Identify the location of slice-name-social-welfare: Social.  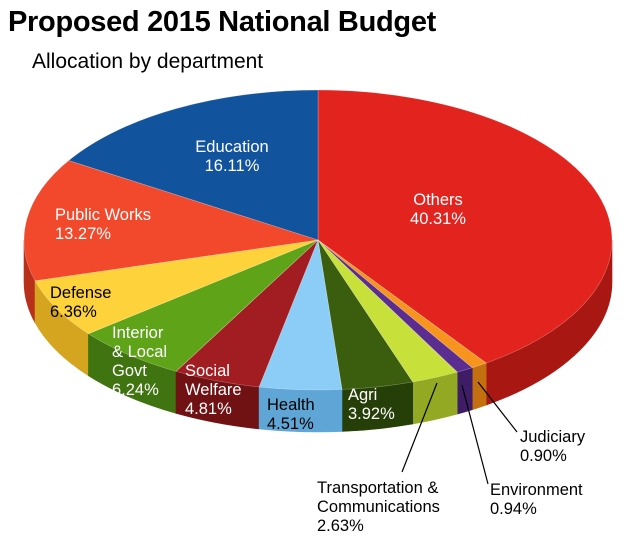
(207, 371).